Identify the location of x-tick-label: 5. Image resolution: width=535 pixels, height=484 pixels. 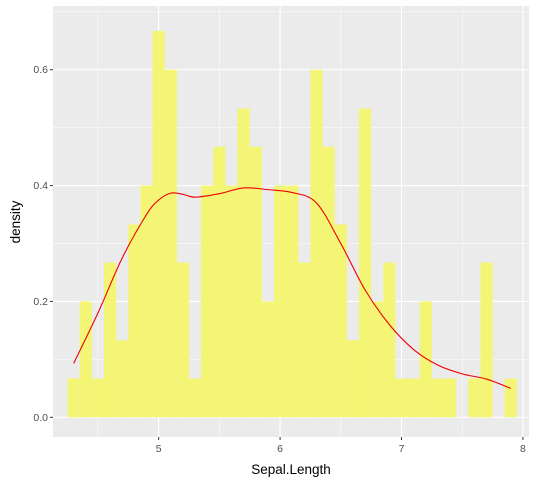
(159, 449).